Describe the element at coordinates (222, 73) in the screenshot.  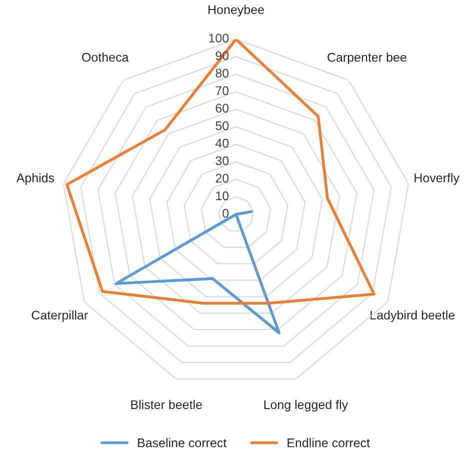
I see `y-tick-label: 80` at that location.